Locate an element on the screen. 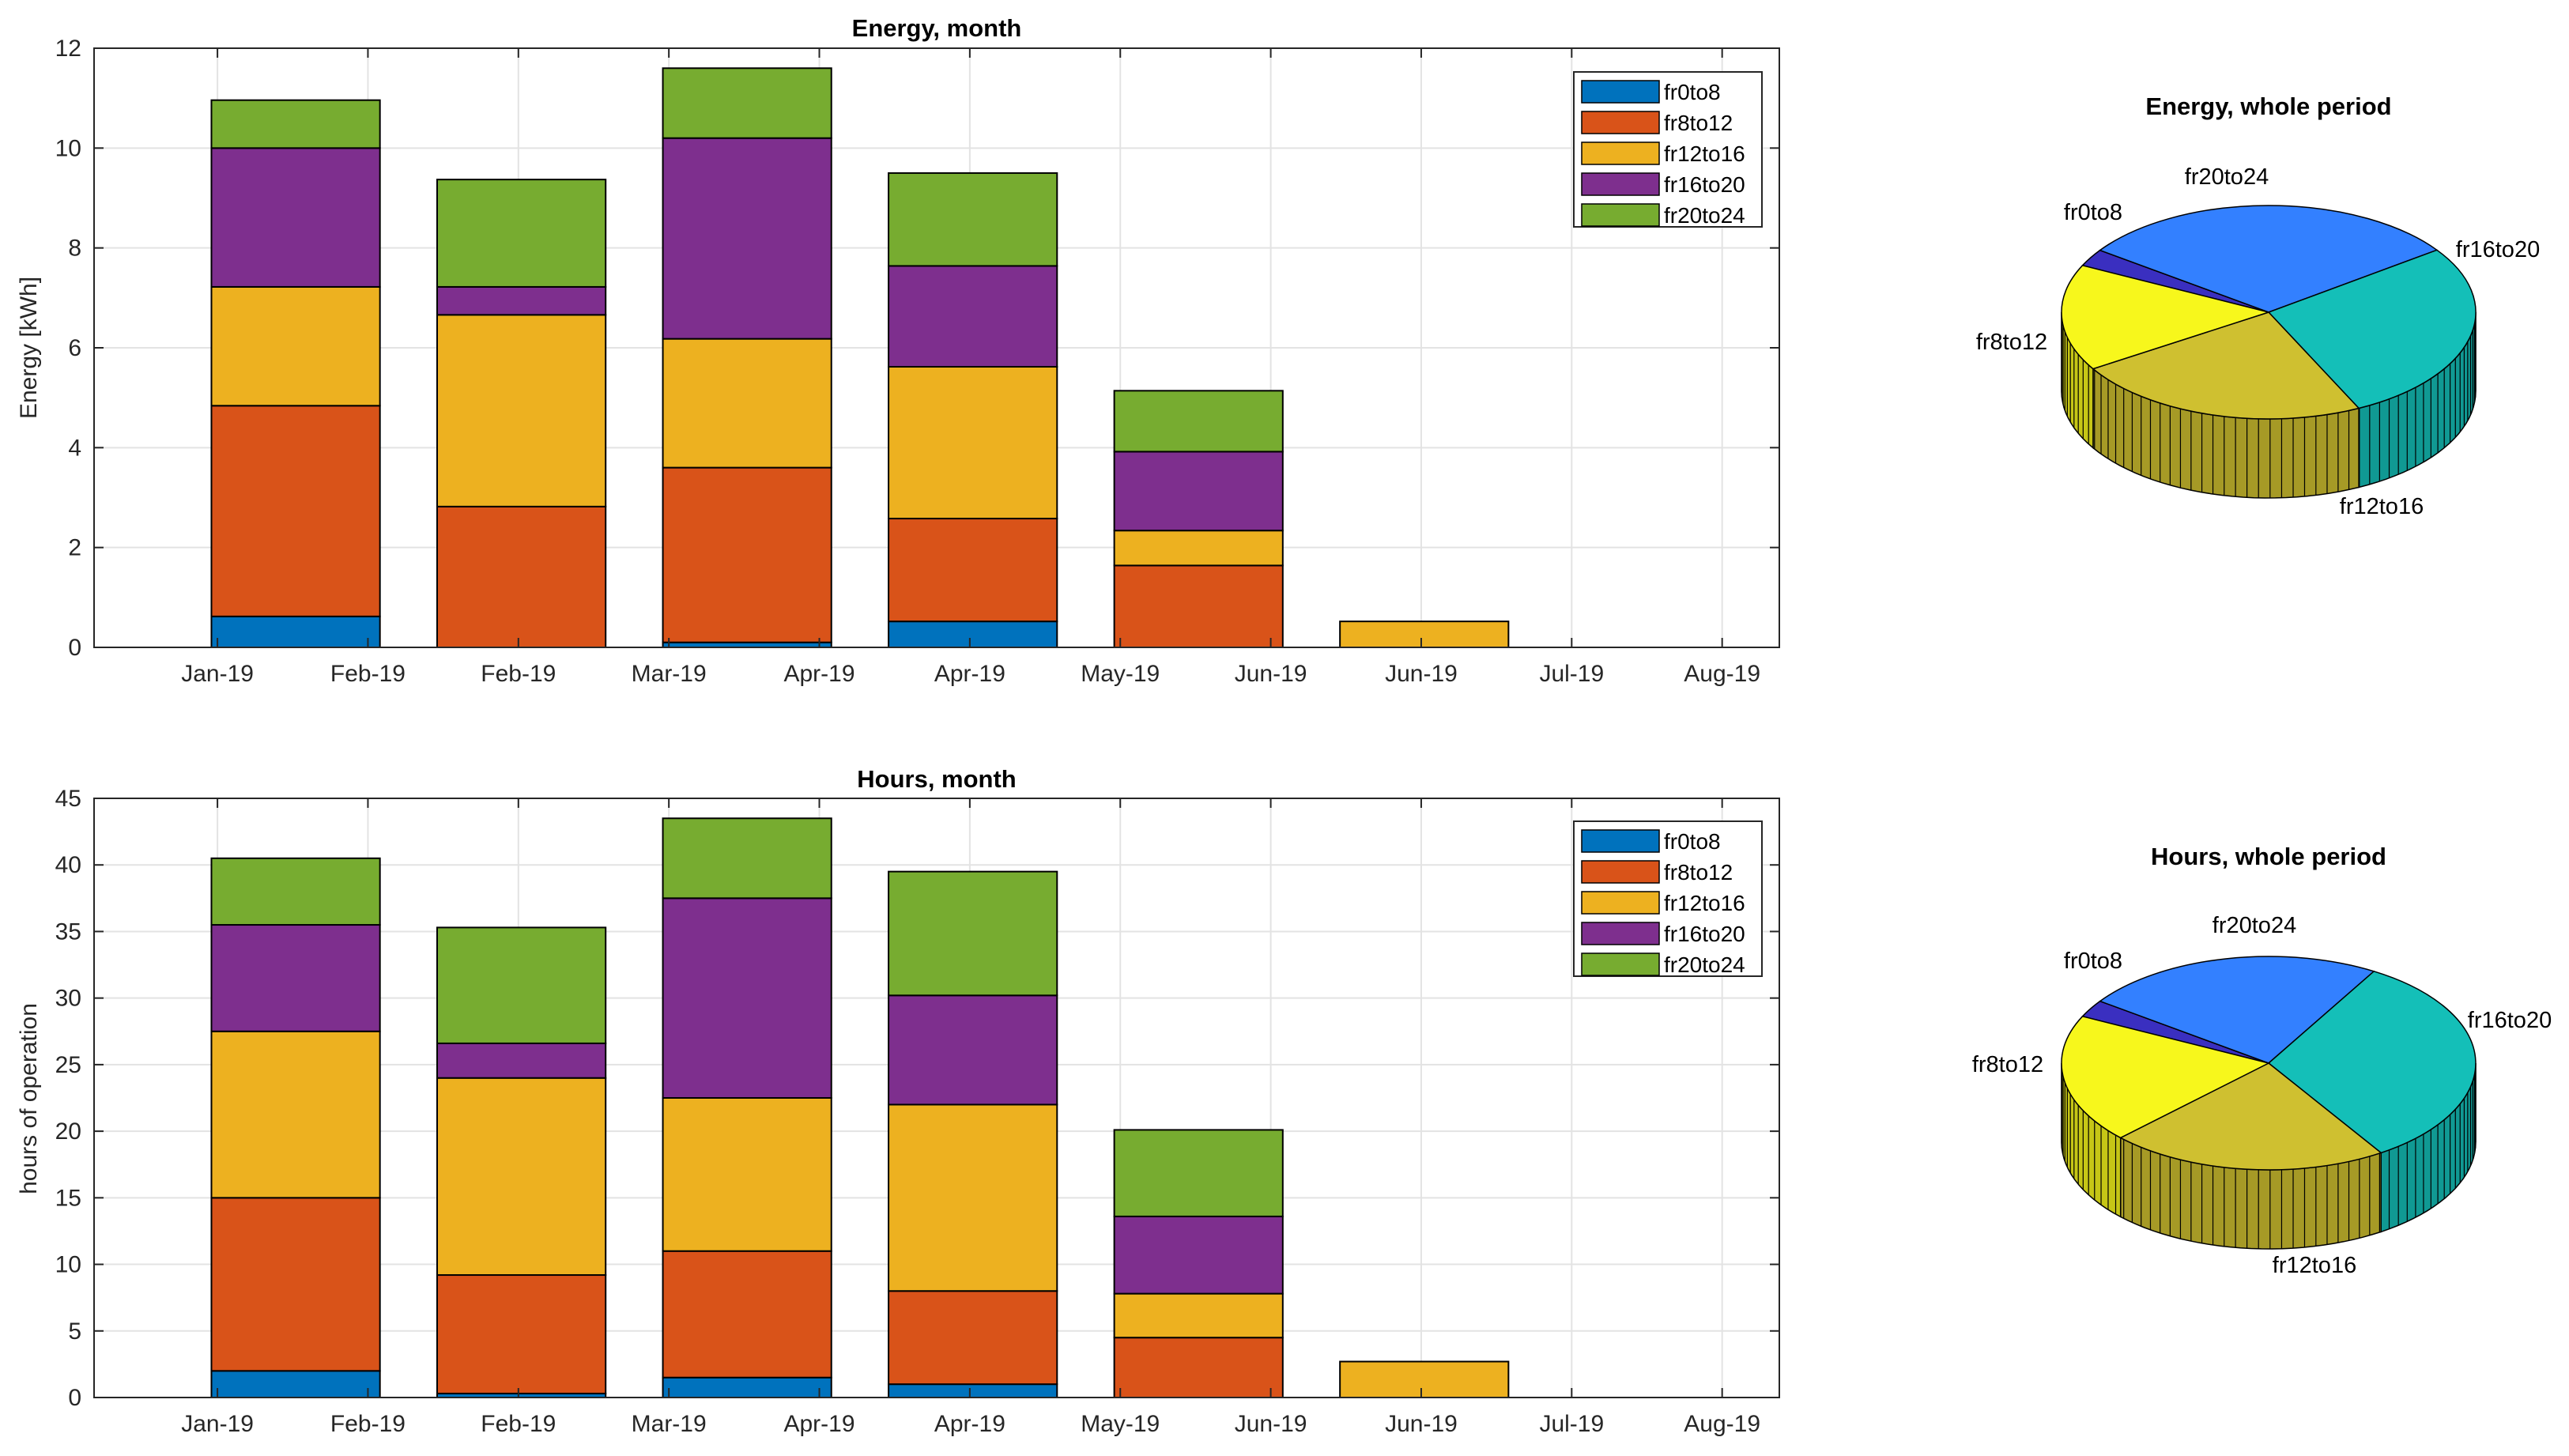 Image resolution: width=2569 pixels, height=1456 pixels. y-axis-label: Energy [kWh] is located at coordinates (29, 348).